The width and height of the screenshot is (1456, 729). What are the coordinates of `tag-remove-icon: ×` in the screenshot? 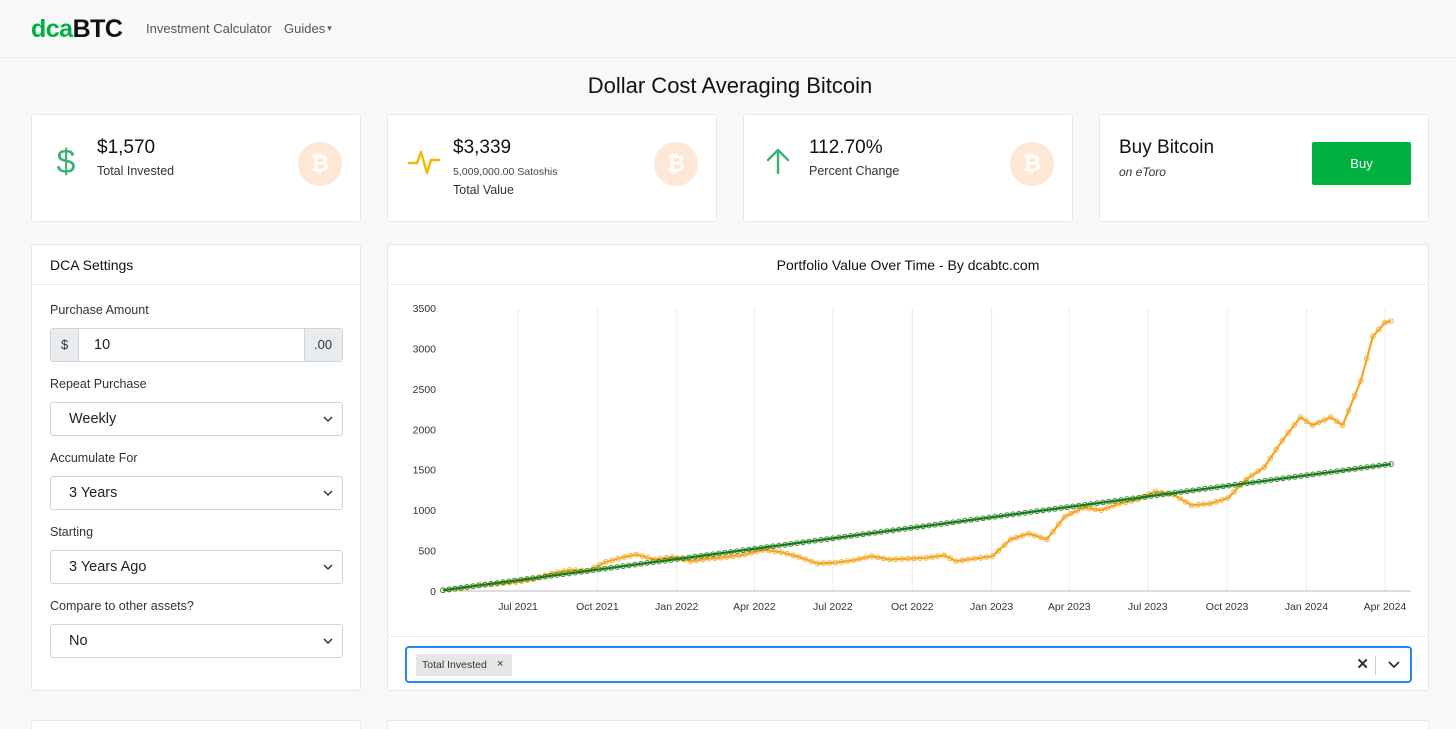 It's located at (500, 664).